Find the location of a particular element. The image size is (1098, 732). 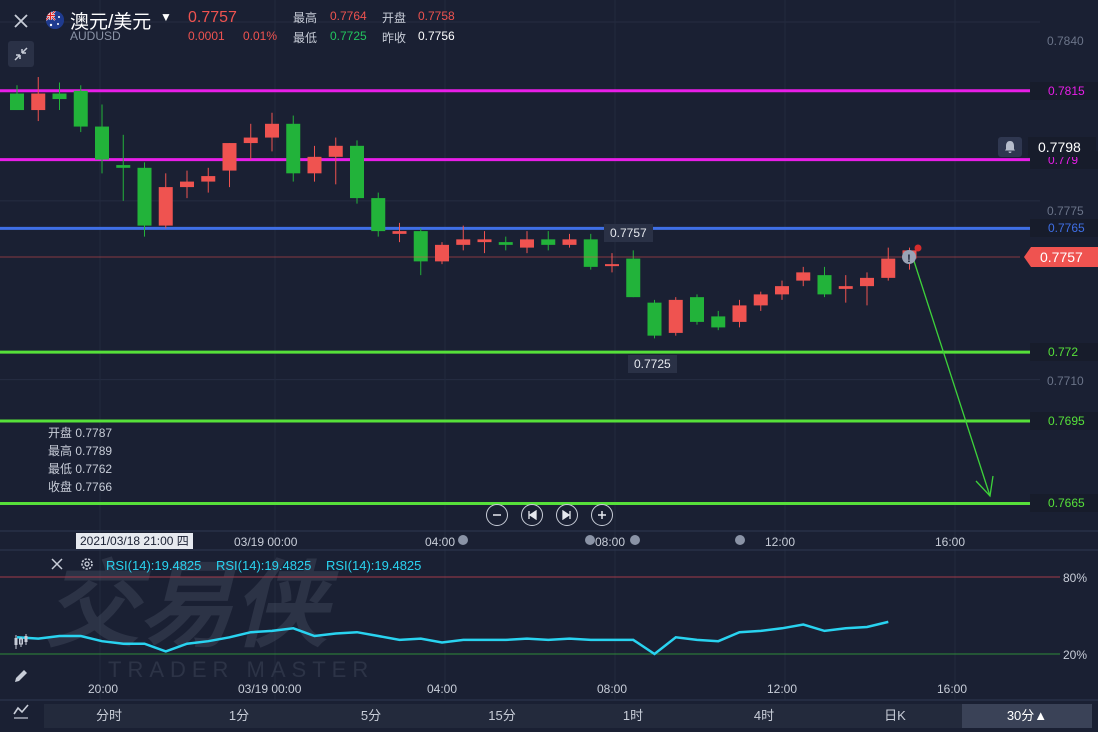

rsi-level-high: 80% is located at coordinates (1075, 578).